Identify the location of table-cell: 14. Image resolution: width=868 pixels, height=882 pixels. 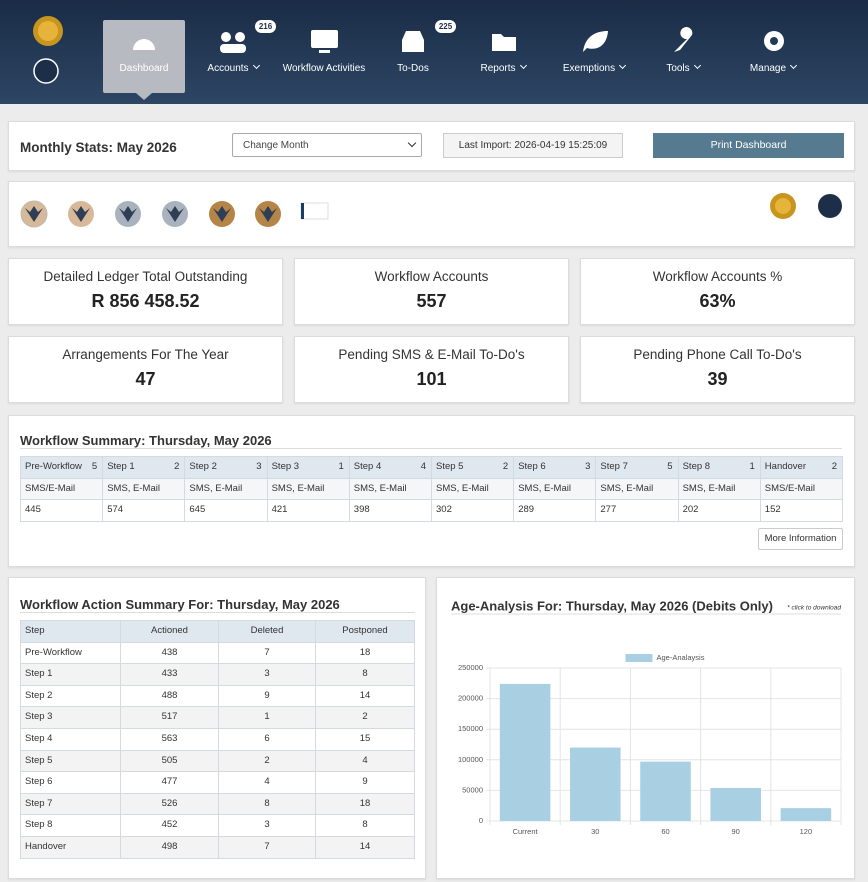
(365, 847).